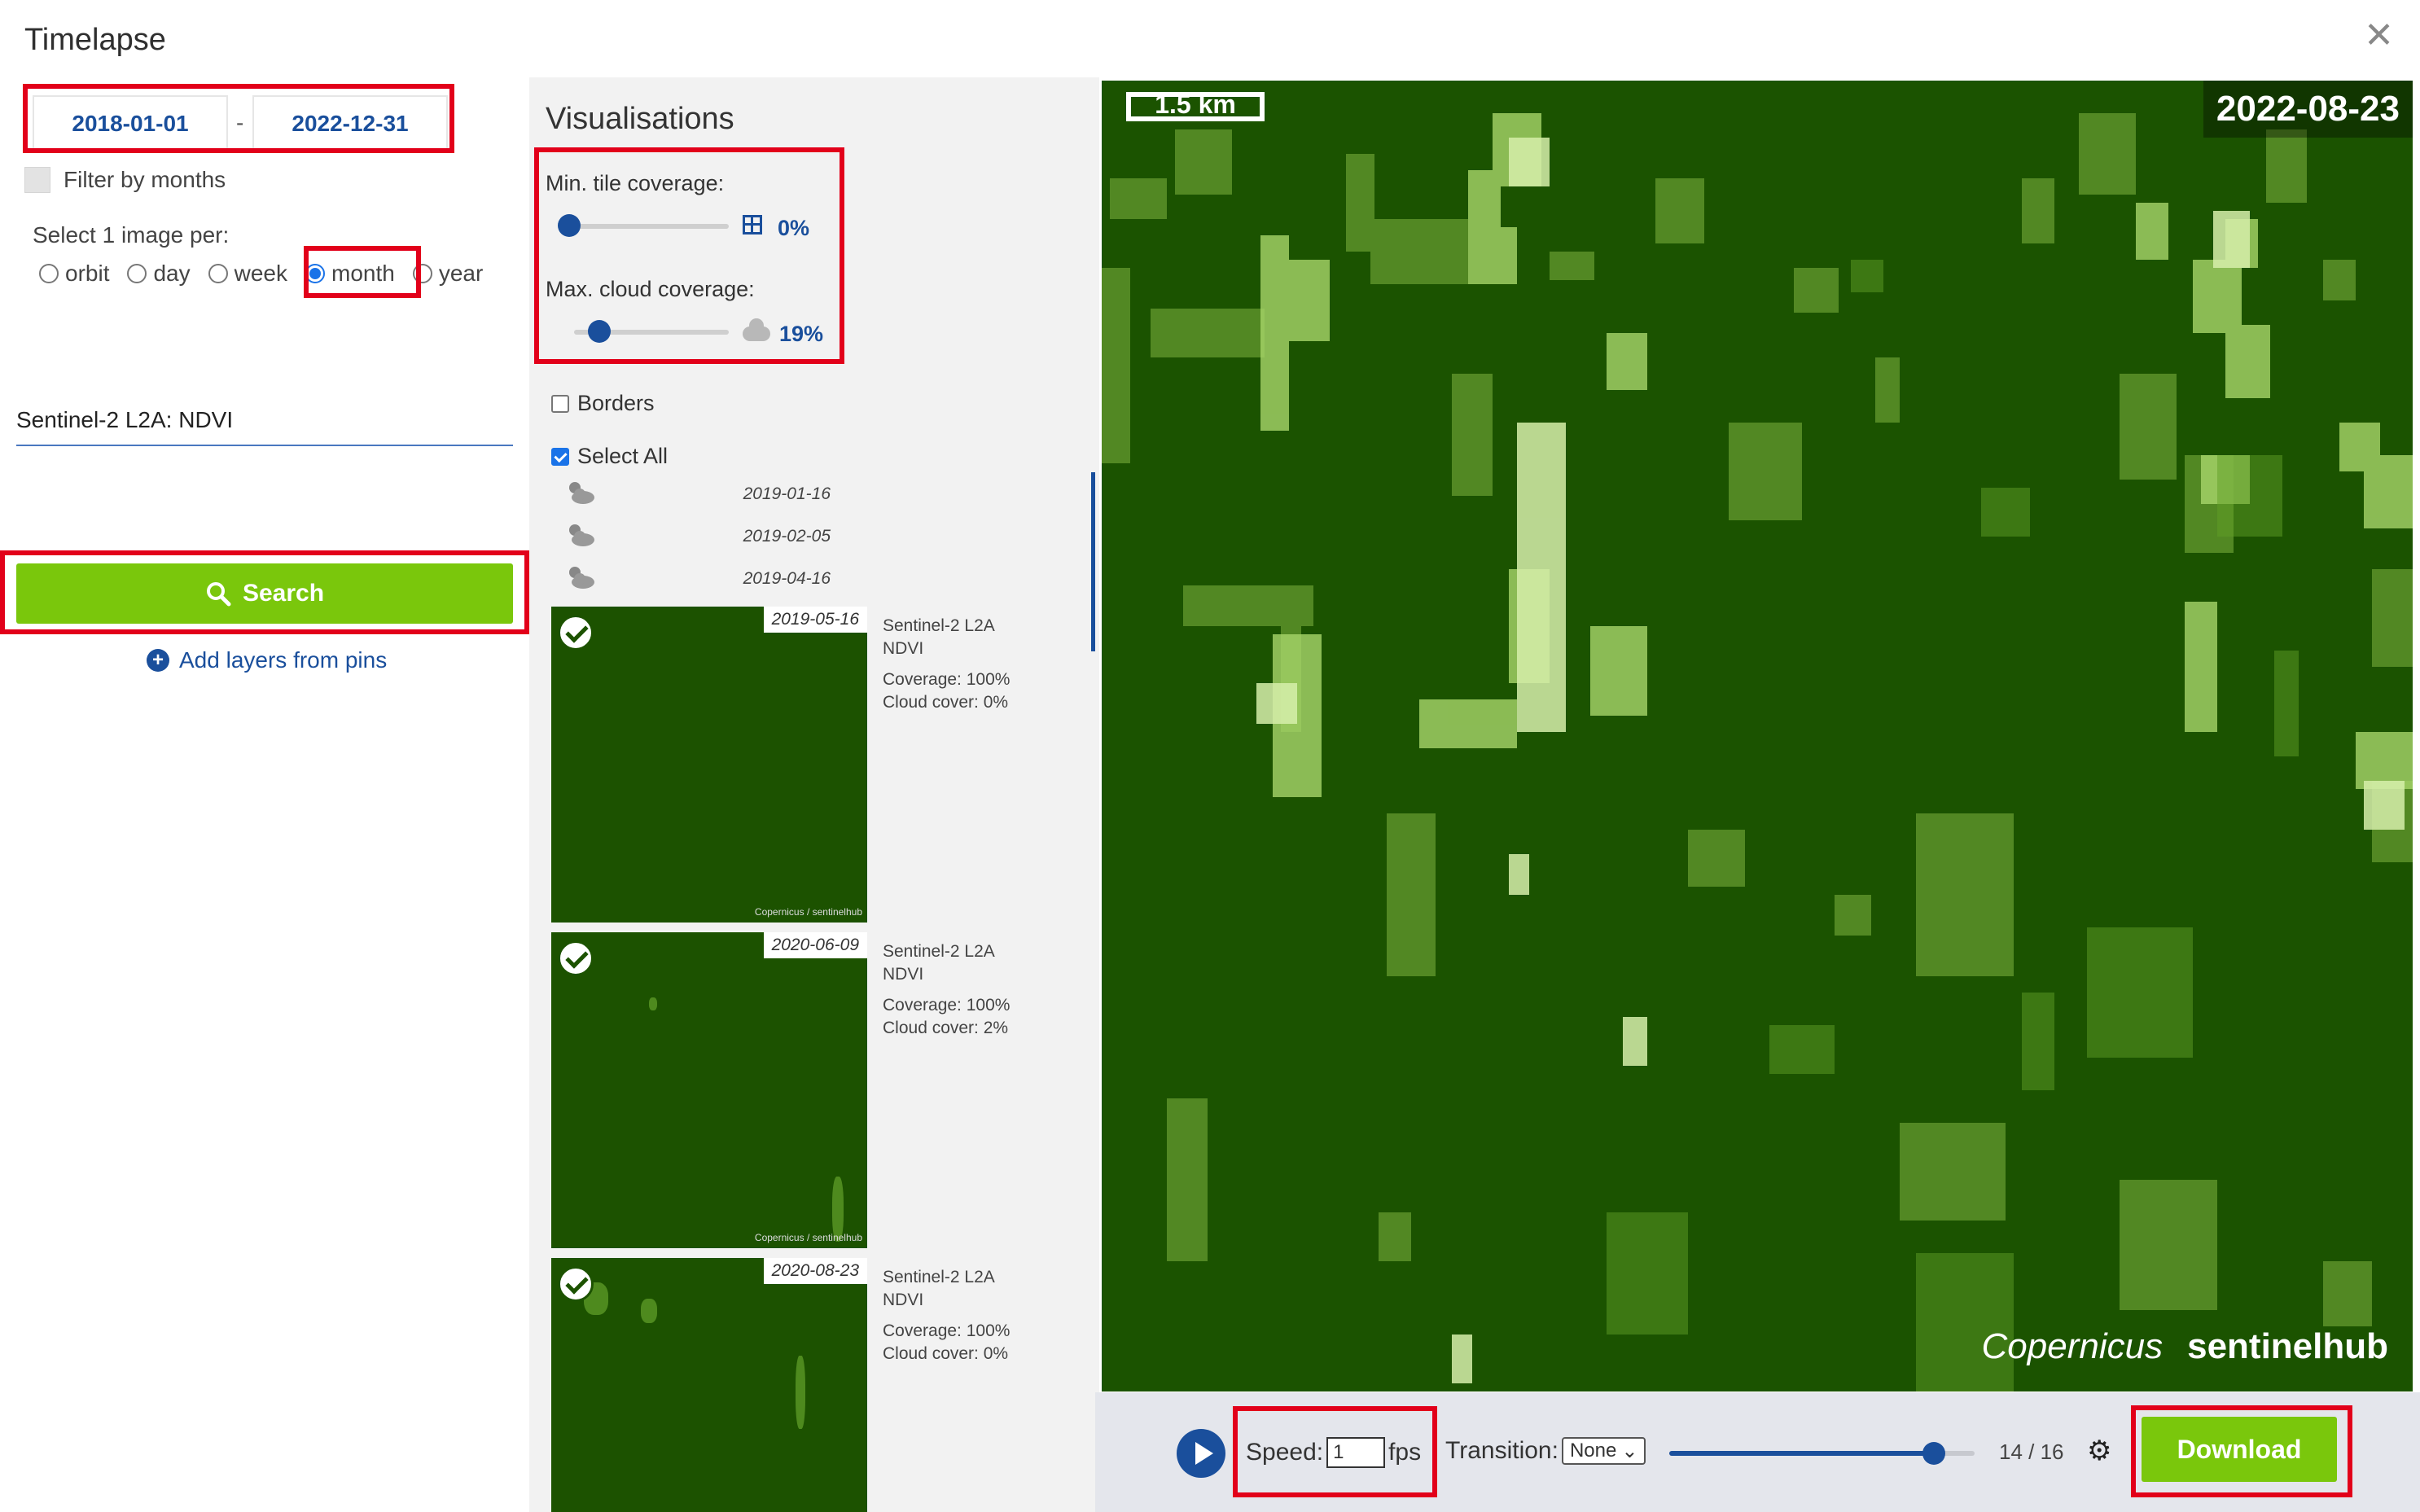 Image resolution: width=2420 pixels, height=1512 pixels. Describe the element at coordinates (1933, 1453) in the screenshot. I see `frame-slider-knob` at that location.